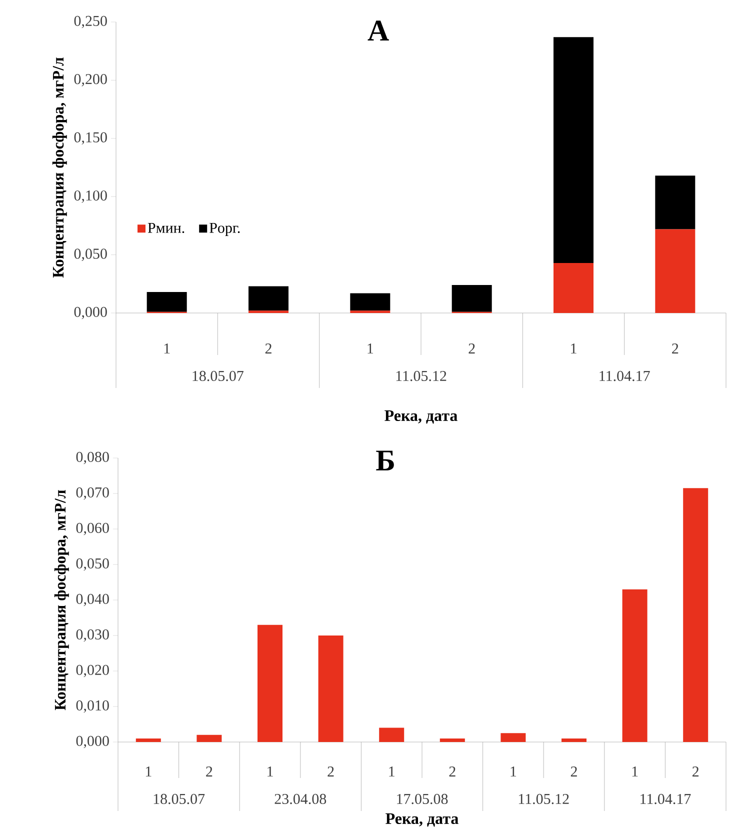 The height and width of the screenshot is (828, 730). What do you see at coordinates (385, 460) in the screenshot?
I see `chart-title: Б` at bounding box center [385, 460].